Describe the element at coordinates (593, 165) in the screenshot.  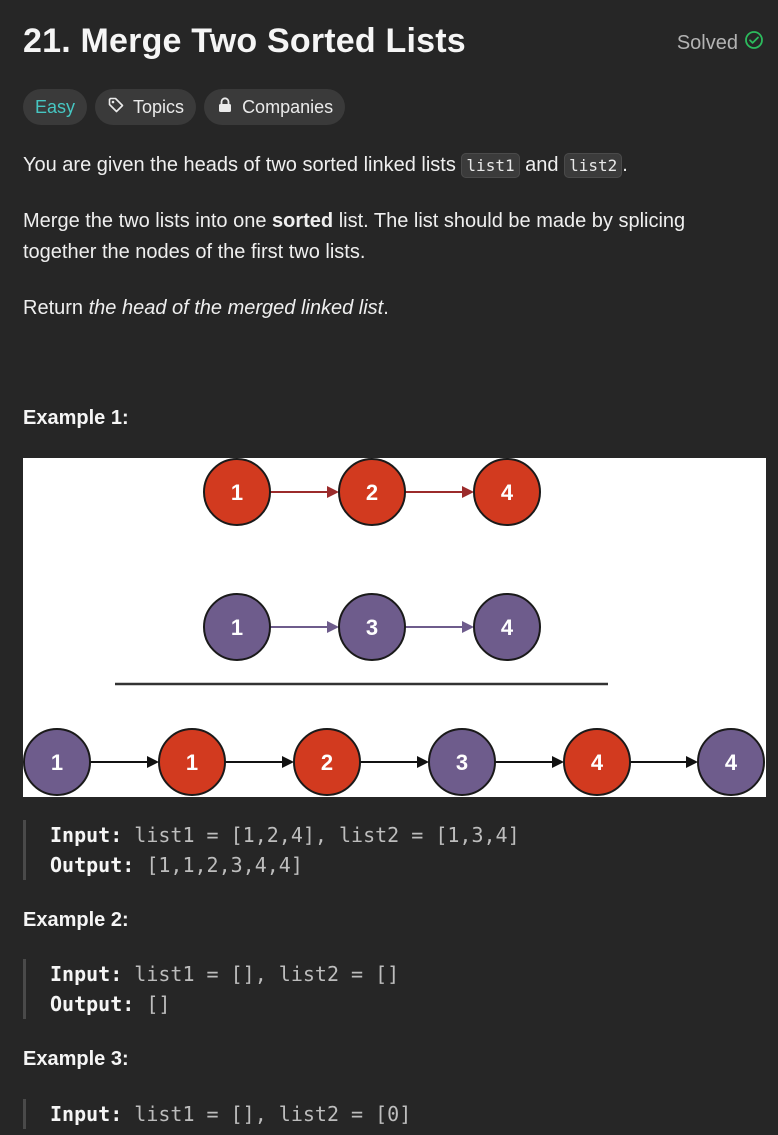
I see `code-list2: list2` at that location.